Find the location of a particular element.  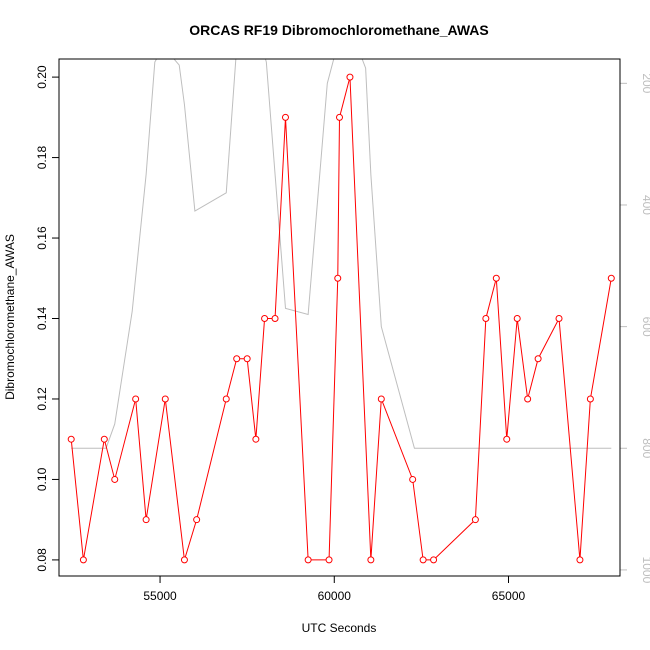

y-tick-label: 0.18 is located at coordinates (42, 158).